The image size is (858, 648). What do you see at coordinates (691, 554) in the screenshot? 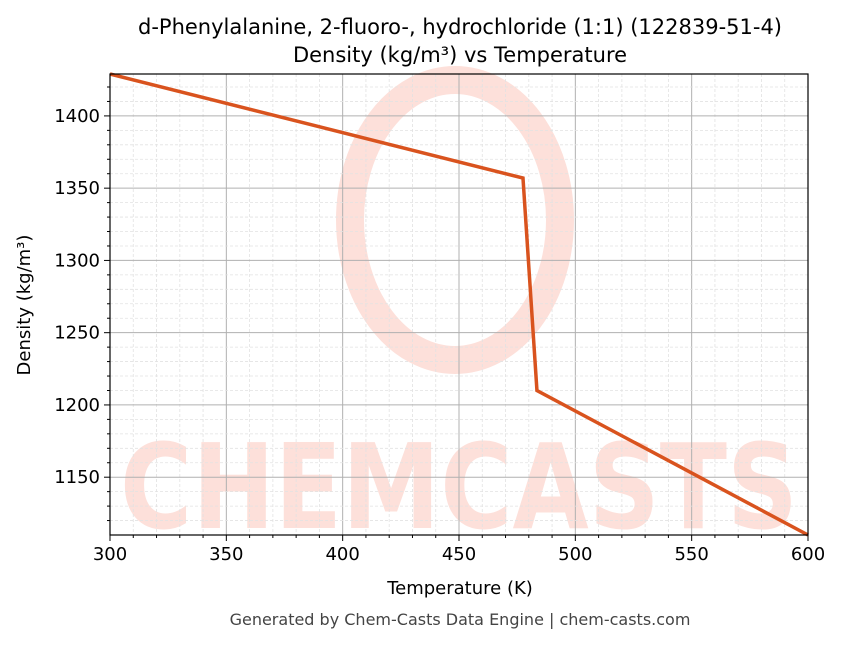
I see `x-tick-label: 550` at bounding box center [691, 554].